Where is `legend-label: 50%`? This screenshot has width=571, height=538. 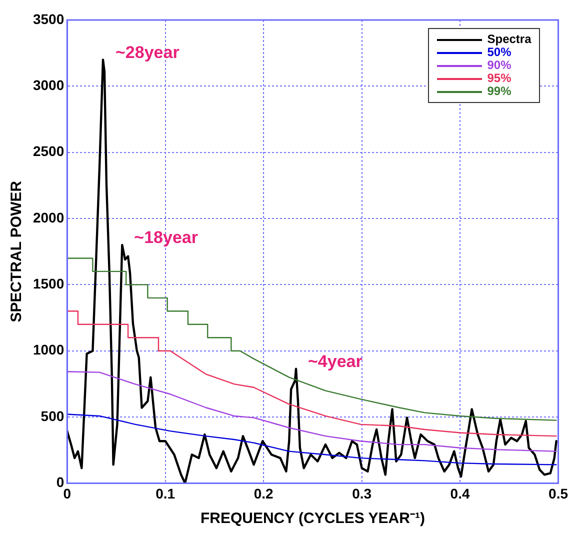 legend-label: 50% is located at coordinates (499, 52).